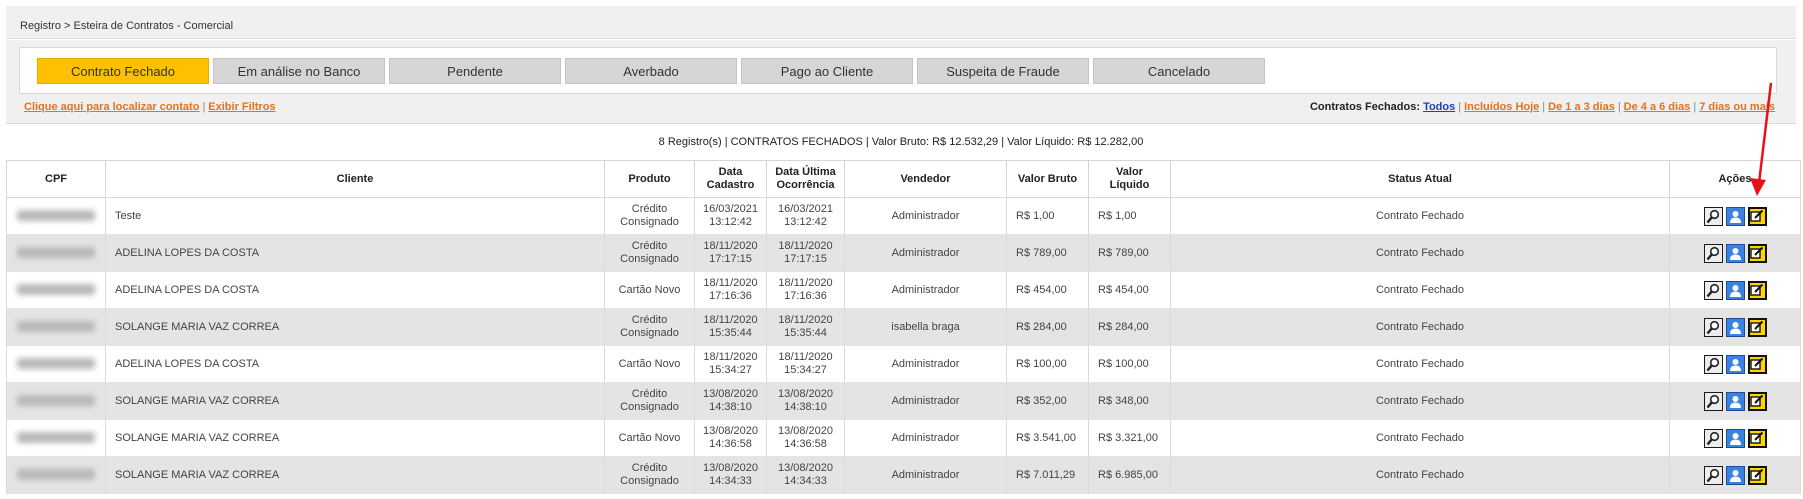 The image size is (1803, 499). I want to click on tab-averbado: Averbado, so click(651, 71).